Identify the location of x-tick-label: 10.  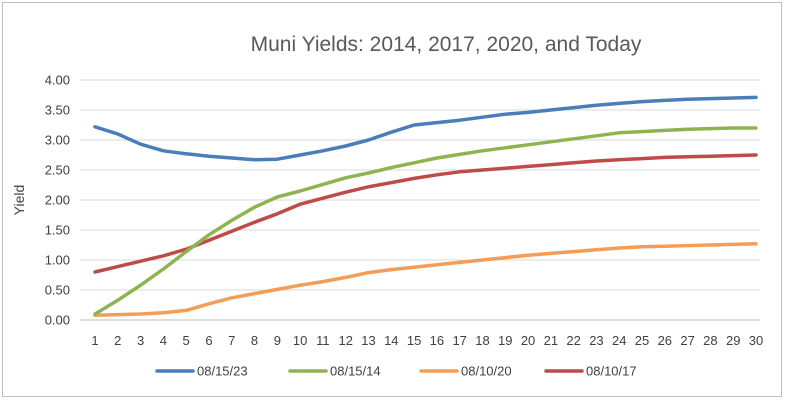
(300, 340).